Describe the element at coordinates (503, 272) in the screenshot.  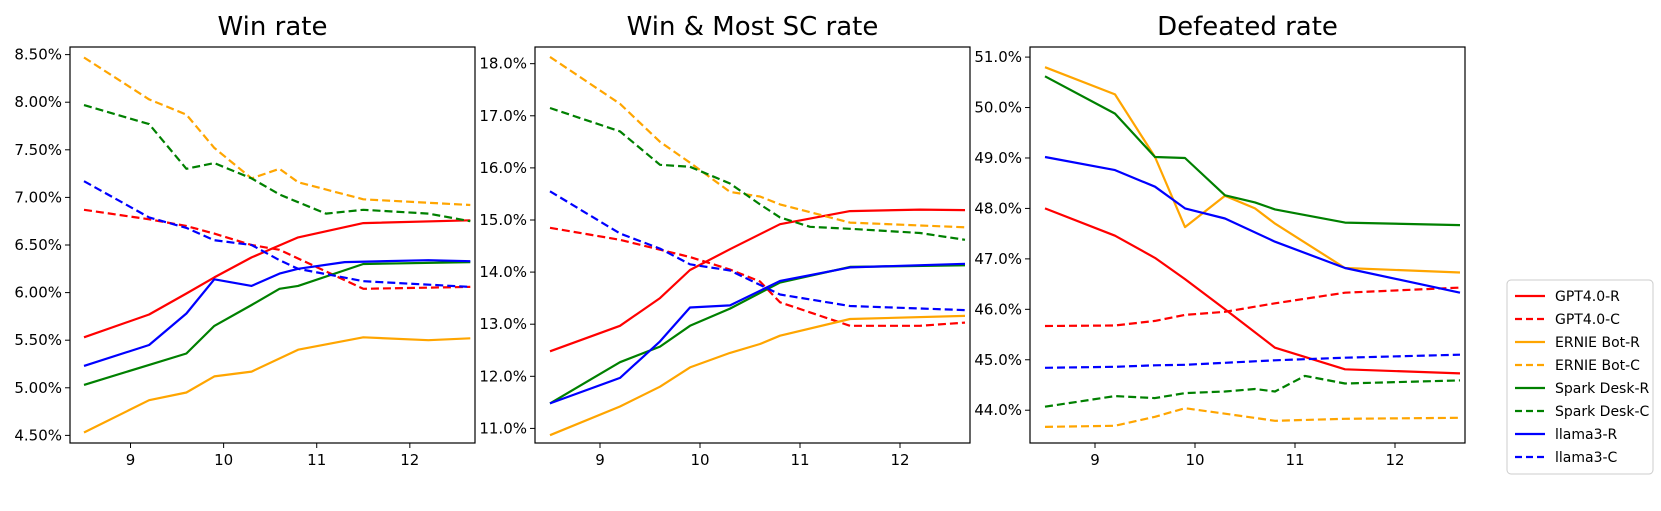
I see `y-tick-label: 14.0%` at that location.